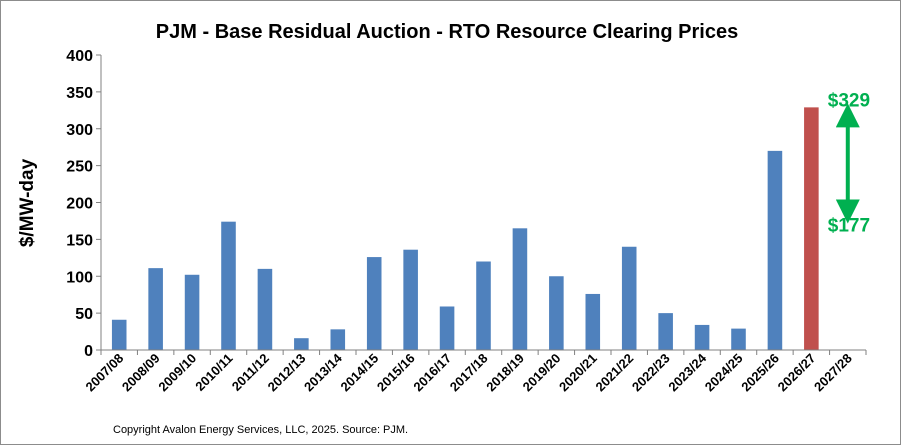 Image resolution: width=901 pixels, height=445 pixels. What do you see at coordinates (250, 372) in the screenshot?
I see `x-tick-label: 2011/12` at bounding box center [250, 372].